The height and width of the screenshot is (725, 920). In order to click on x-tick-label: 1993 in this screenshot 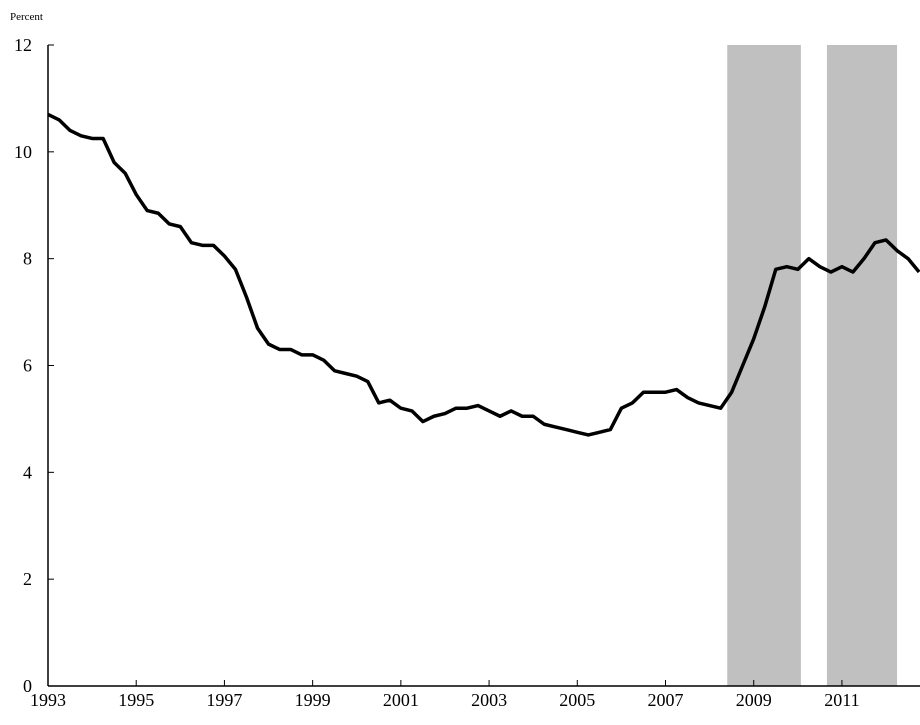, I will do `click(48, 700)`.